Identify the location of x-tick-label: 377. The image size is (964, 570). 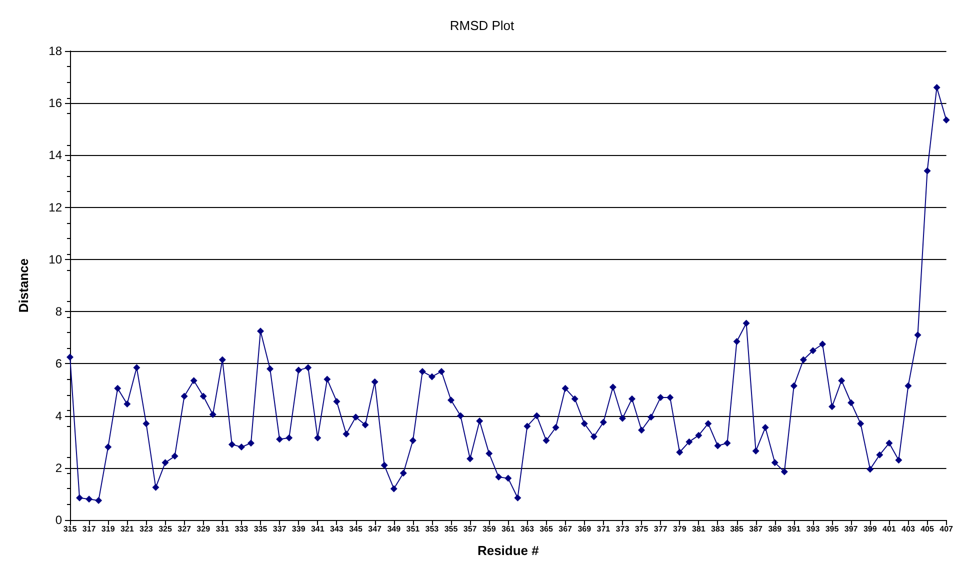
(661, 529).